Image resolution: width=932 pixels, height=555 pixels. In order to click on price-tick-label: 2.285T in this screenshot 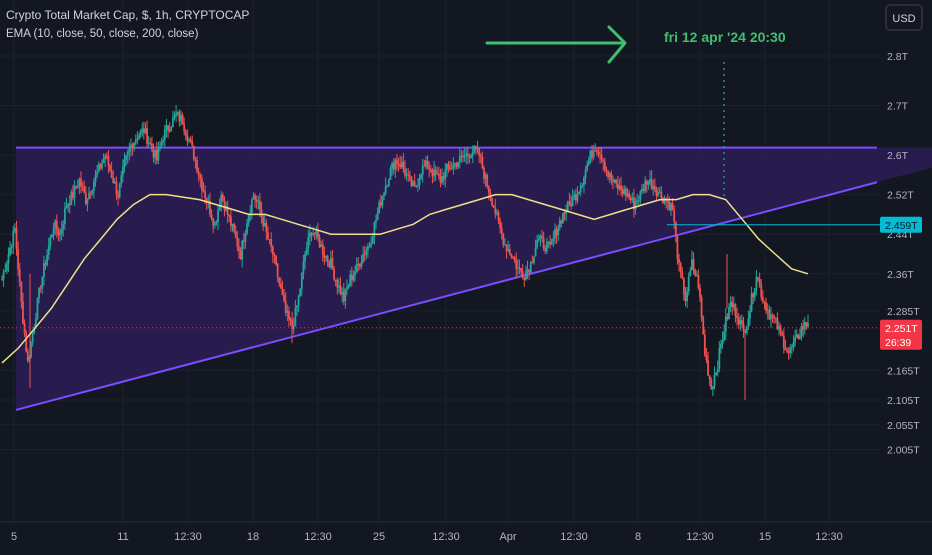, I will do `click(903, 312)`.